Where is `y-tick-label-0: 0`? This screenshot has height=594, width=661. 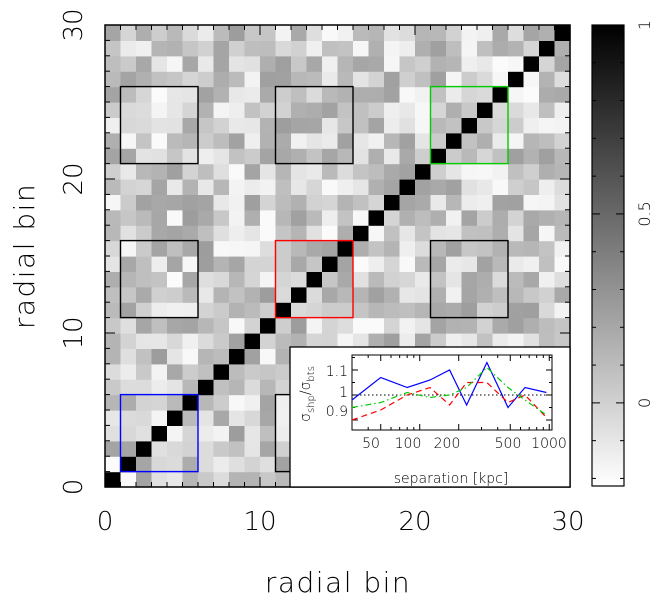 y-tick-label-0: 0 is located at coordinates (74, 487).